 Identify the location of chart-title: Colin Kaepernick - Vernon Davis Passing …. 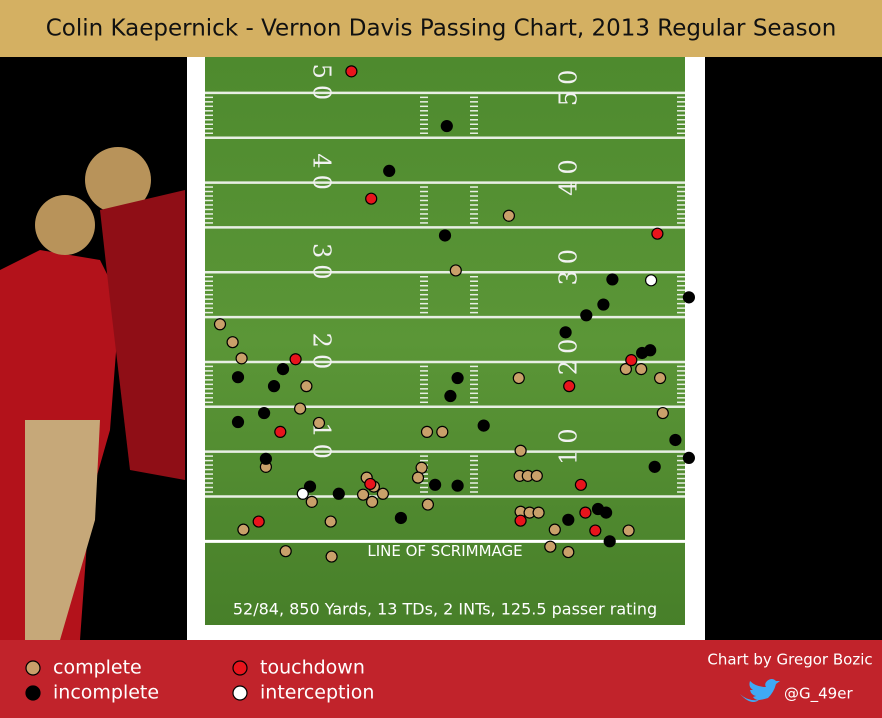
(441, 29).